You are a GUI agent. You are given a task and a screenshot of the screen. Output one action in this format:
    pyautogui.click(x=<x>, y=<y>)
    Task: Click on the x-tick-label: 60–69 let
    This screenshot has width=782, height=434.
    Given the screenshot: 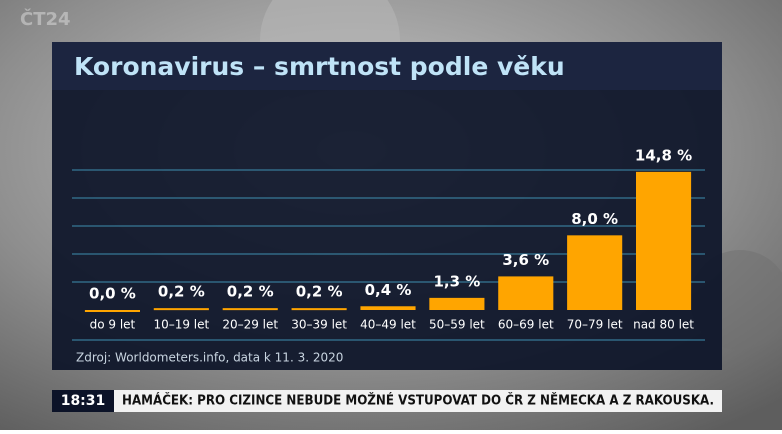 What is the action you would take?
    pyautogui.click(x=526, y=325)
    